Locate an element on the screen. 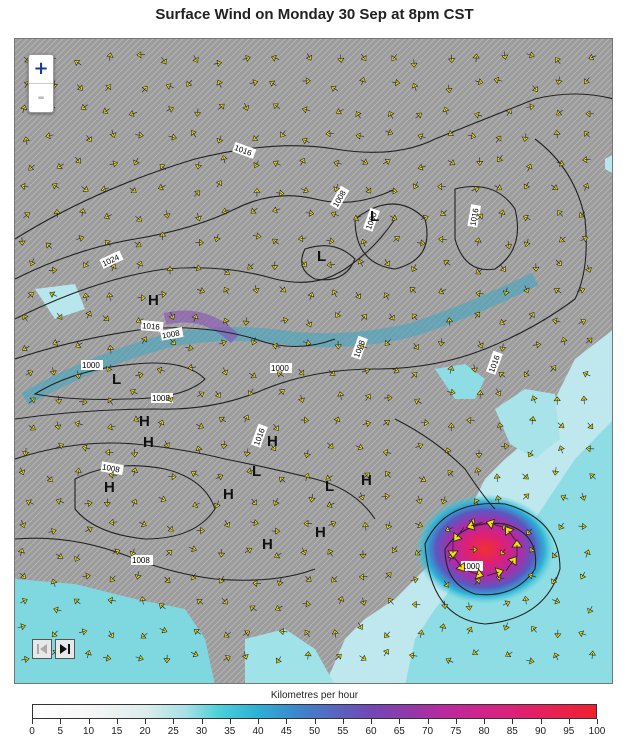  skip-back-icon is located at coordinates (42, 649).